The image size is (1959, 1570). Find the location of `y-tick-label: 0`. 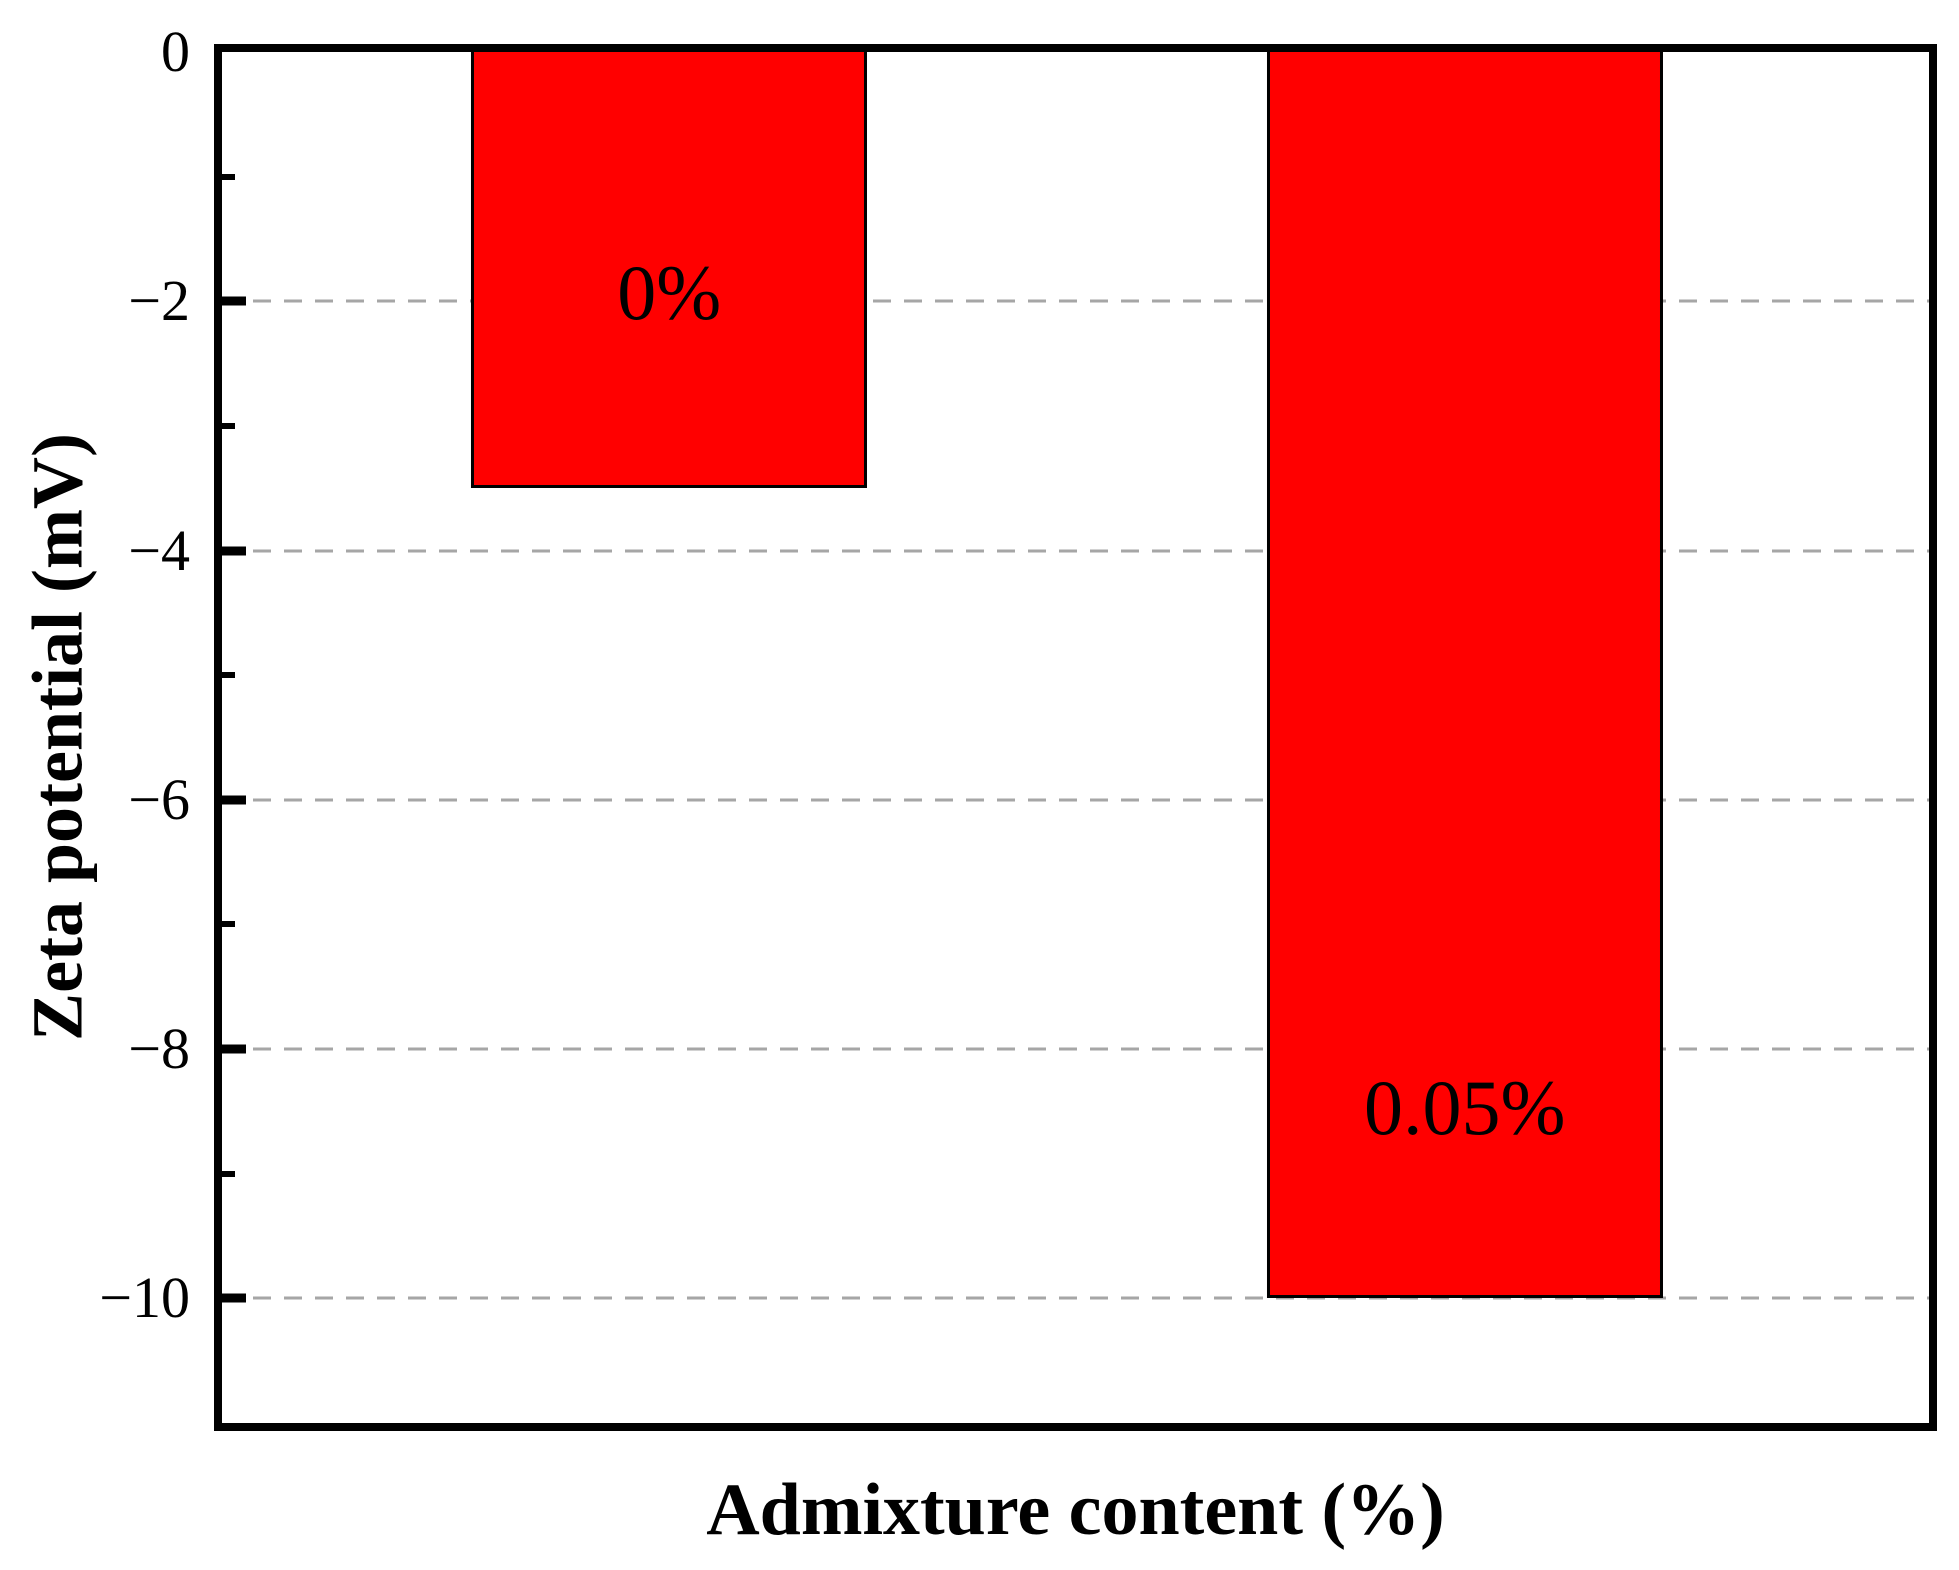

y-tick-label: 0 is located at coordinates (175, 51).